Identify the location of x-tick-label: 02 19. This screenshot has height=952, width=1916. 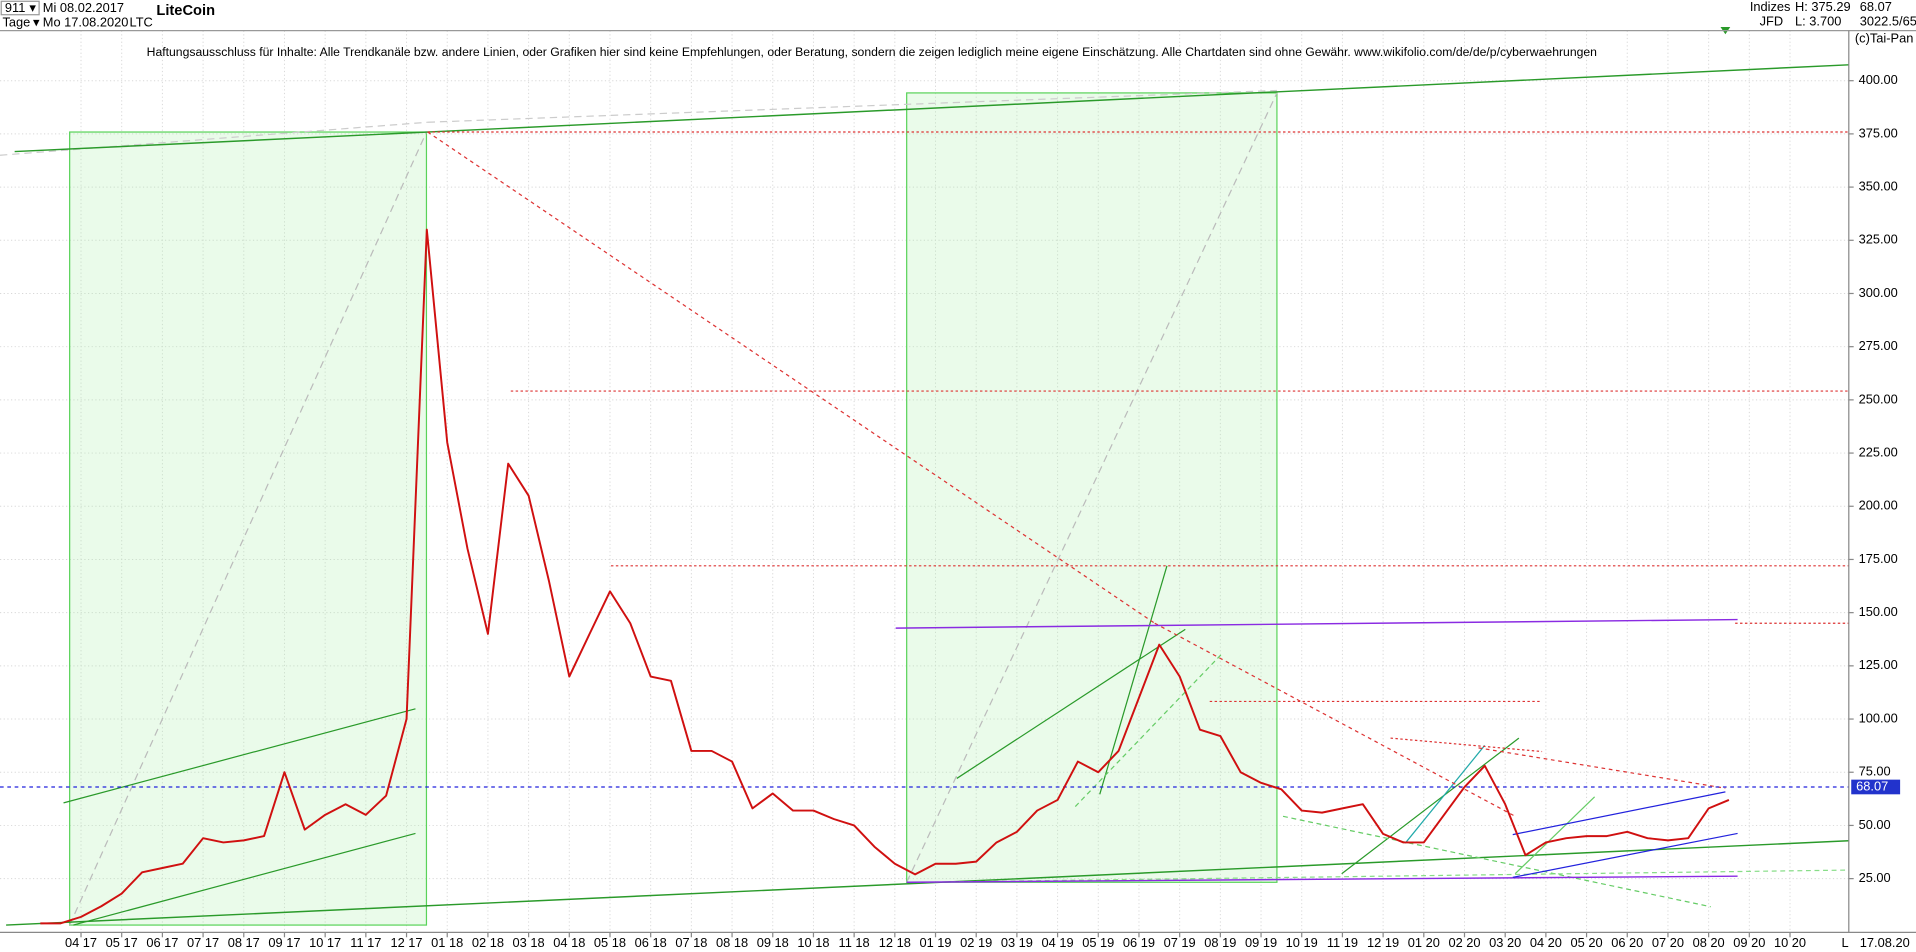
(976, 942).